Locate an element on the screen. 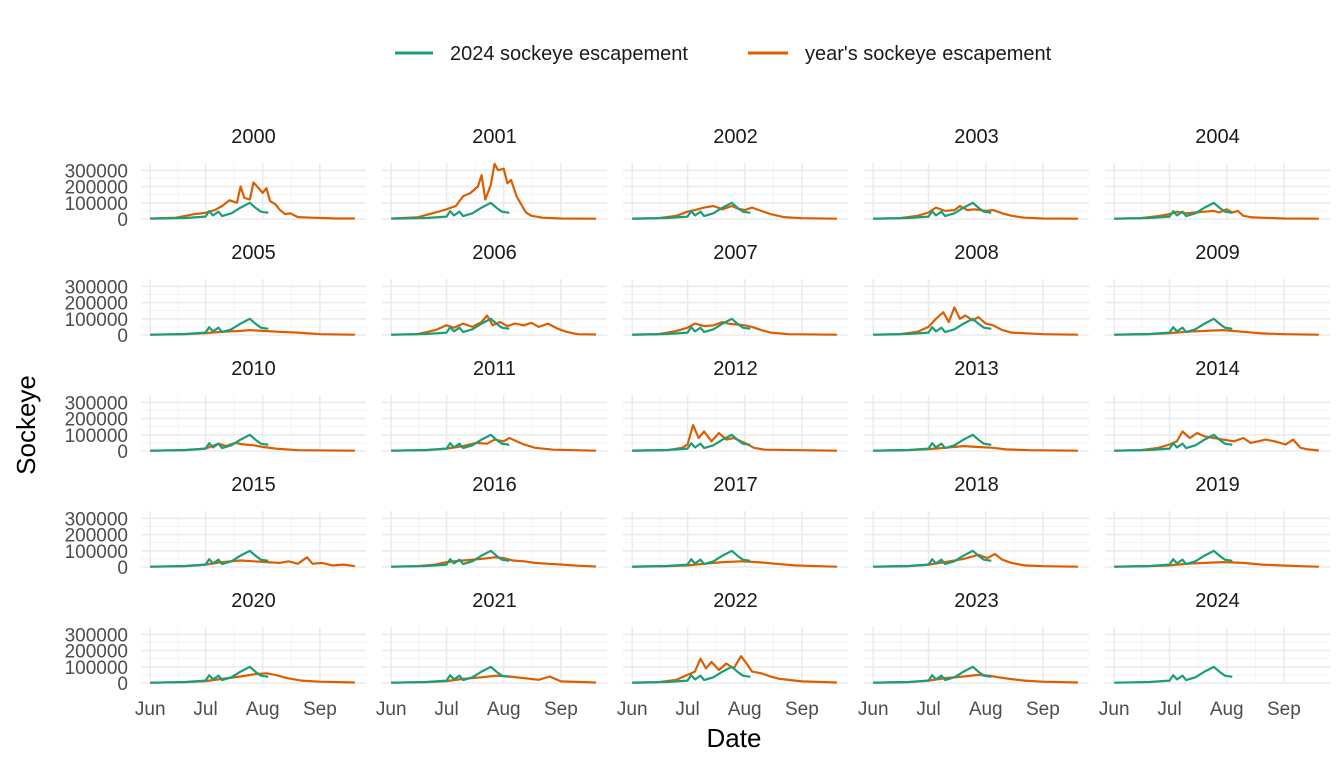 This screenshot has height=768, width=1344. facet-panel: 2004 is located at coordinates (1217, 173).